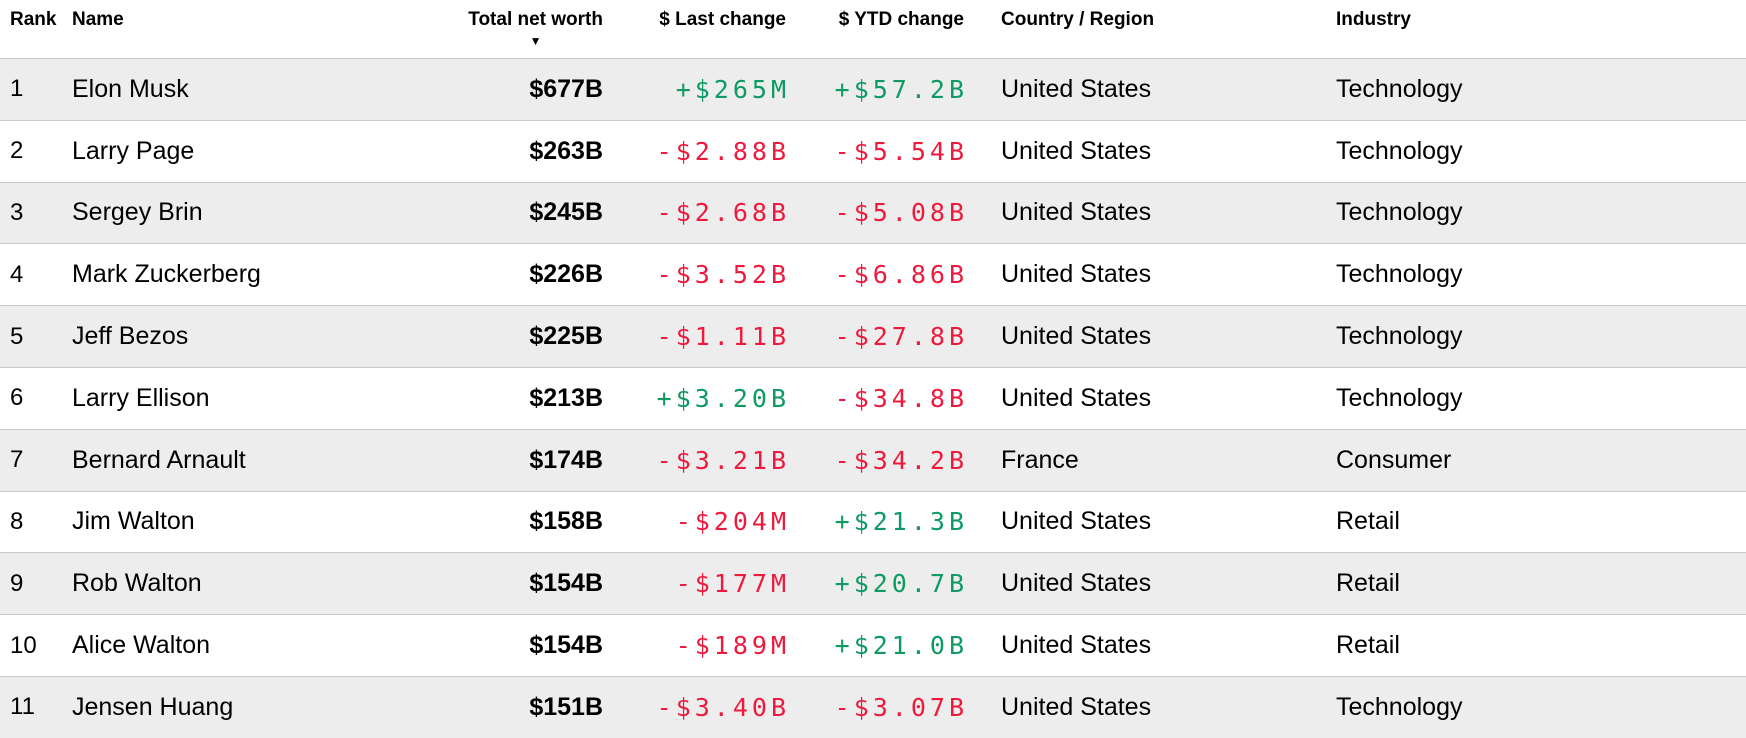 This screenshot has width=1746, height=738. I want to click on name-cell: Elon Musk, so click(130, 88).